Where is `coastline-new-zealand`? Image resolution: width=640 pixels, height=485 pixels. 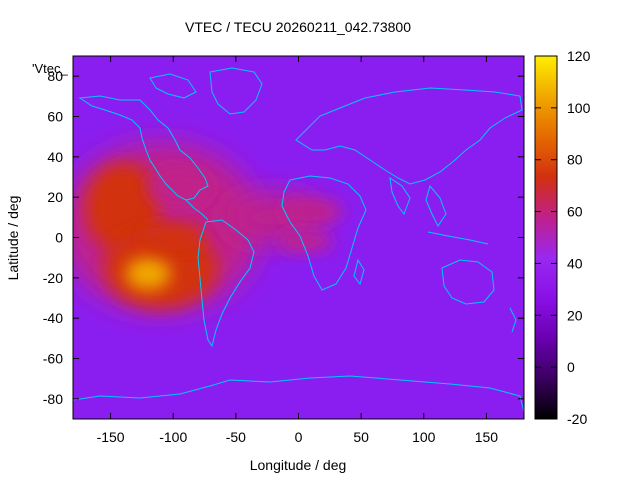
coastline-new-zealand is located at coordinates (513, 320).